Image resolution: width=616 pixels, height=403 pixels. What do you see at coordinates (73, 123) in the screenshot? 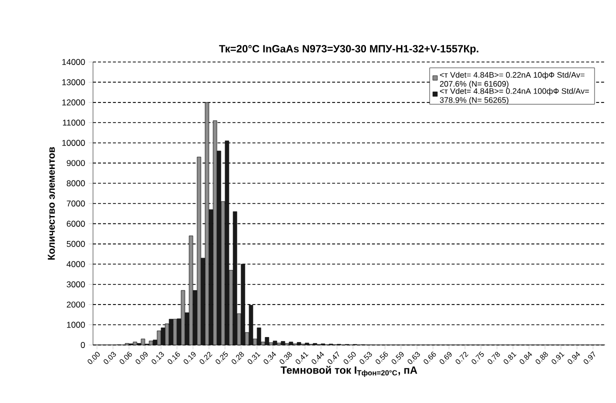
I see `y-tick-label: 11000` at bounding box center [73, 123].